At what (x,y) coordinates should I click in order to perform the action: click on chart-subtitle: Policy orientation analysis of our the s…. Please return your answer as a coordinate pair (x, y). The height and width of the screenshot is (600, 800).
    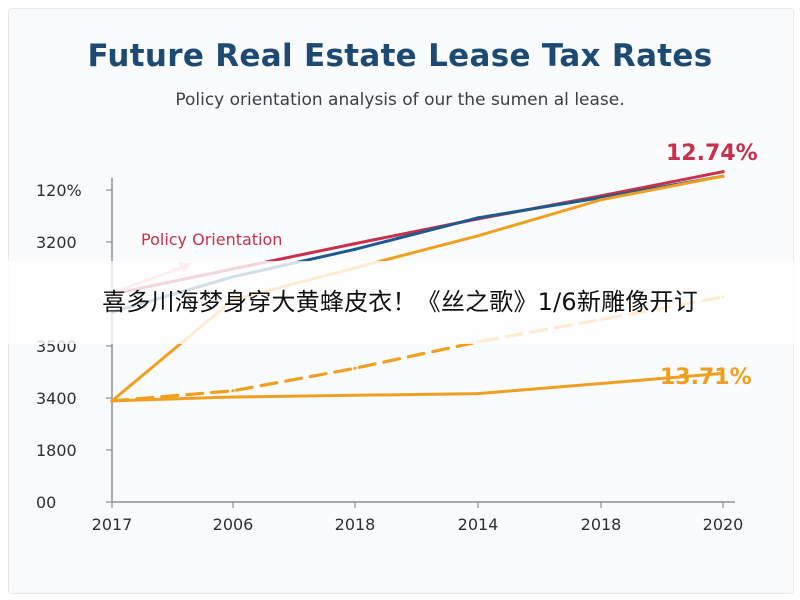
    Looking at the image, I should click on (400, 100).